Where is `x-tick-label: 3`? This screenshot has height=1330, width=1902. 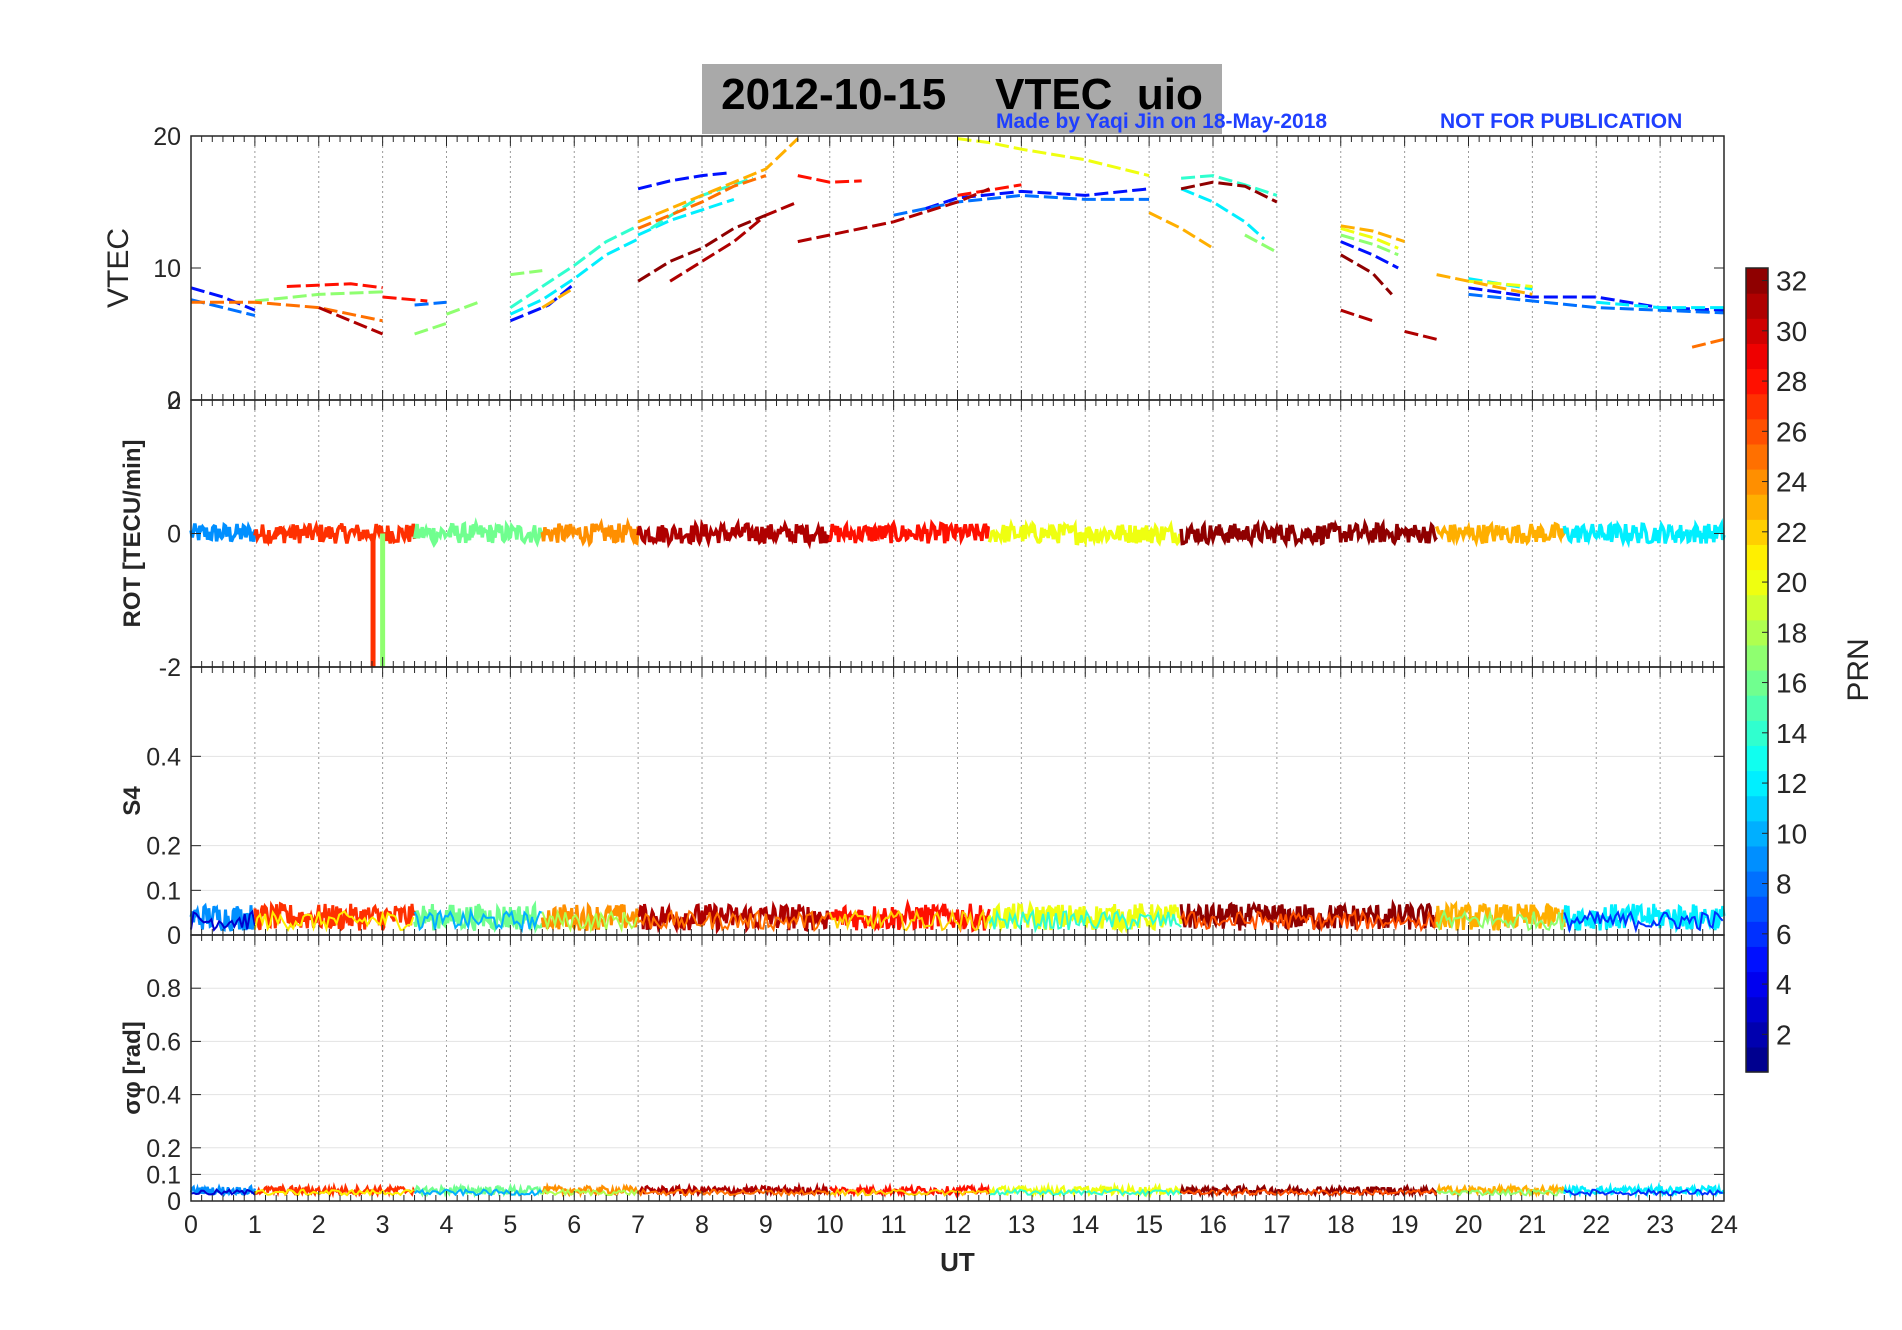 x-tick-label: 3 is located at coordinates (383, 1225).